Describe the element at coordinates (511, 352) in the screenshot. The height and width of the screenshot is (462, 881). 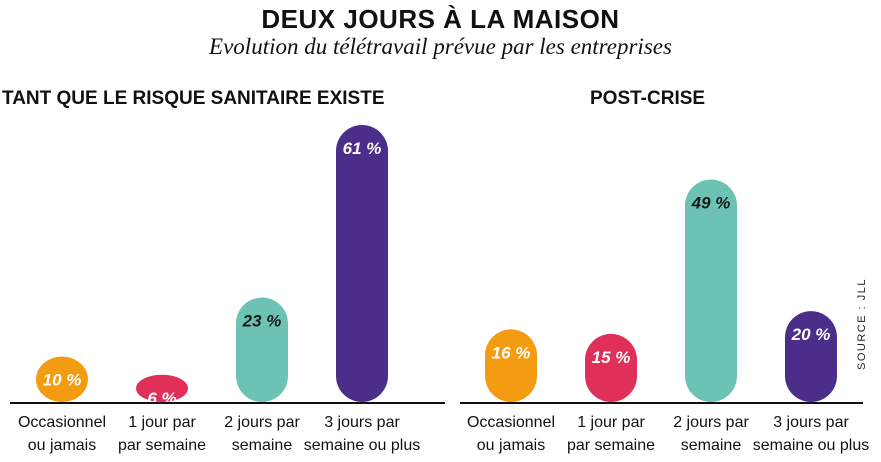
I see `data-label: 16 %` at that location.